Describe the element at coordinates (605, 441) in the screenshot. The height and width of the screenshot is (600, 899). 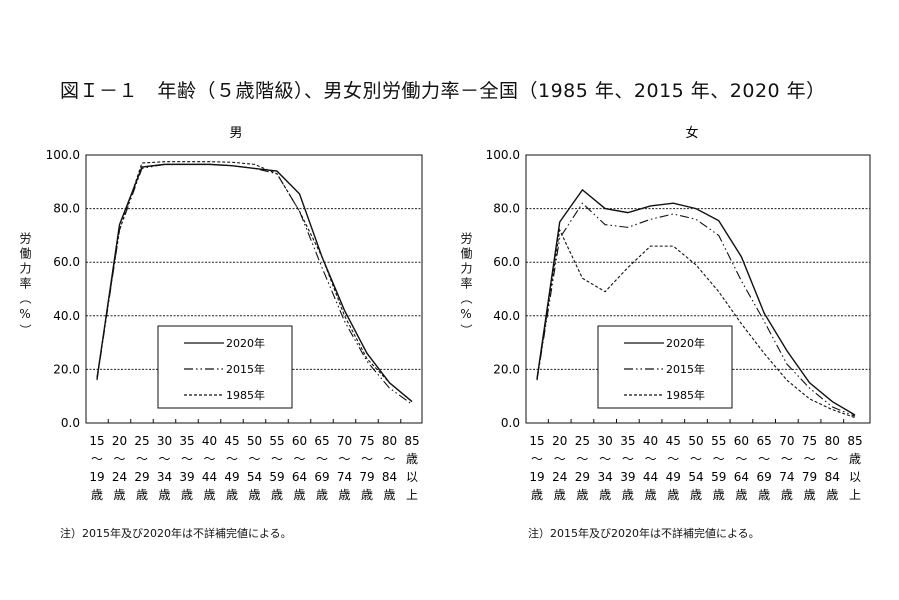
I see `x-tick-label: 30` at that location.